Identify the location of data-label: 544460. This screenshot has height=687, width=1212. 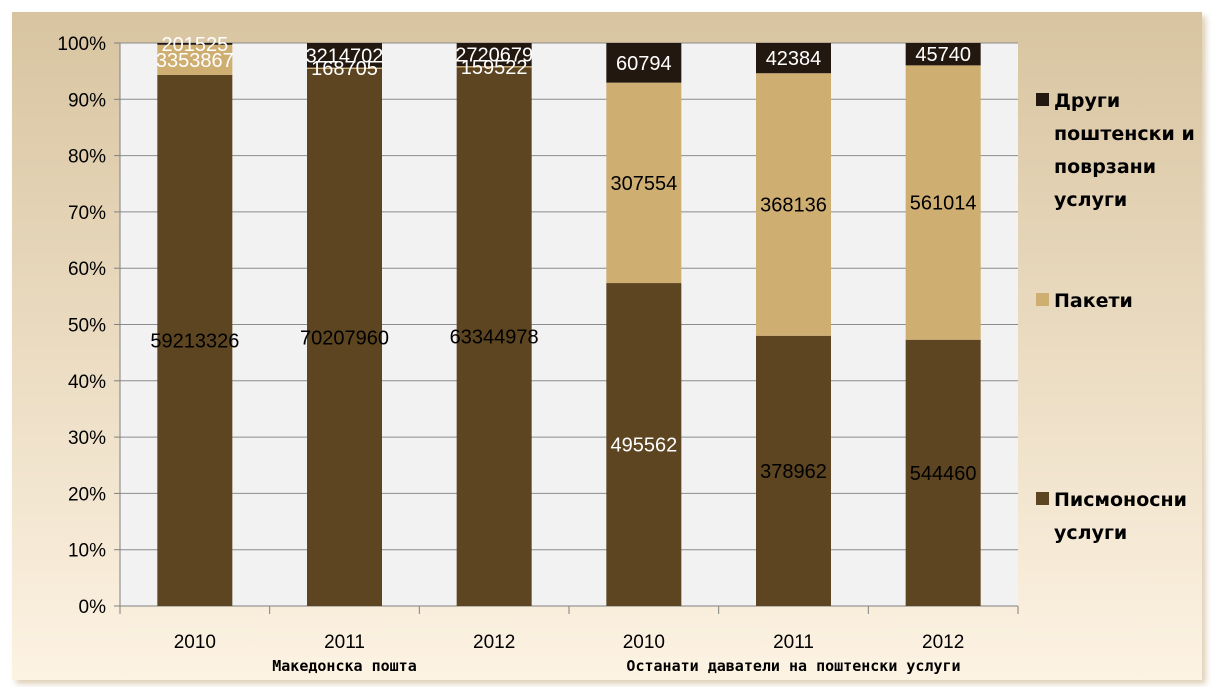
(943, 474).